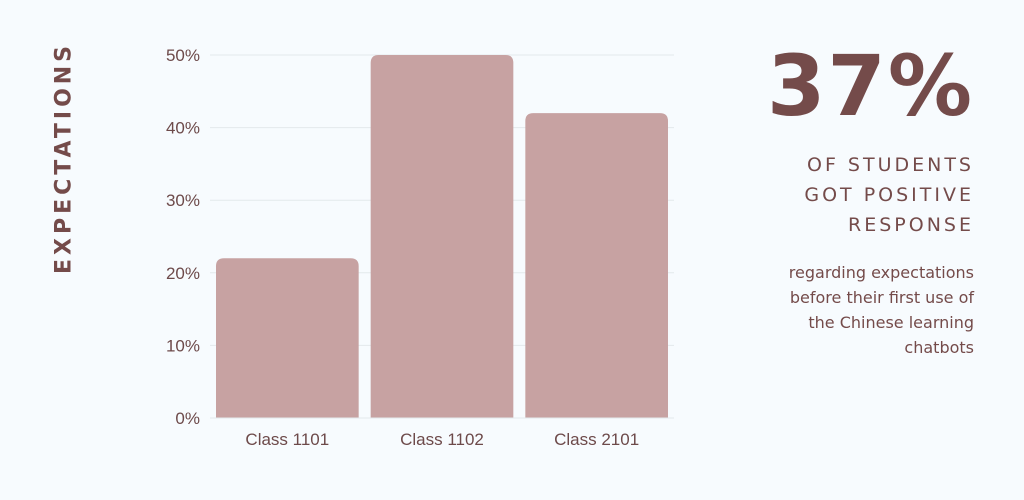  I want to click on x-tick-label: Class 1101, so click(287, 439).